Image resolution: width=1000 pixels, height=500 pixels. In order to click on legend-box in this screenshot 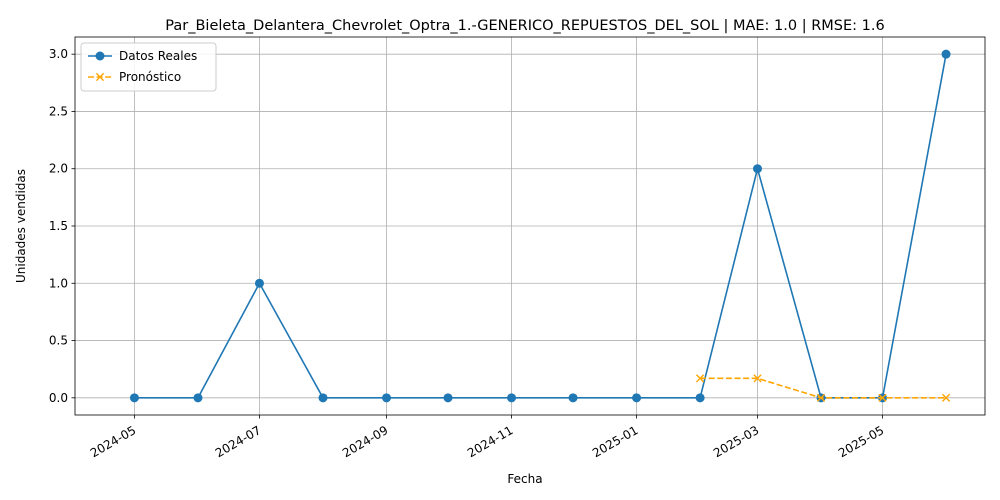, I will do `click(148, 67)`.